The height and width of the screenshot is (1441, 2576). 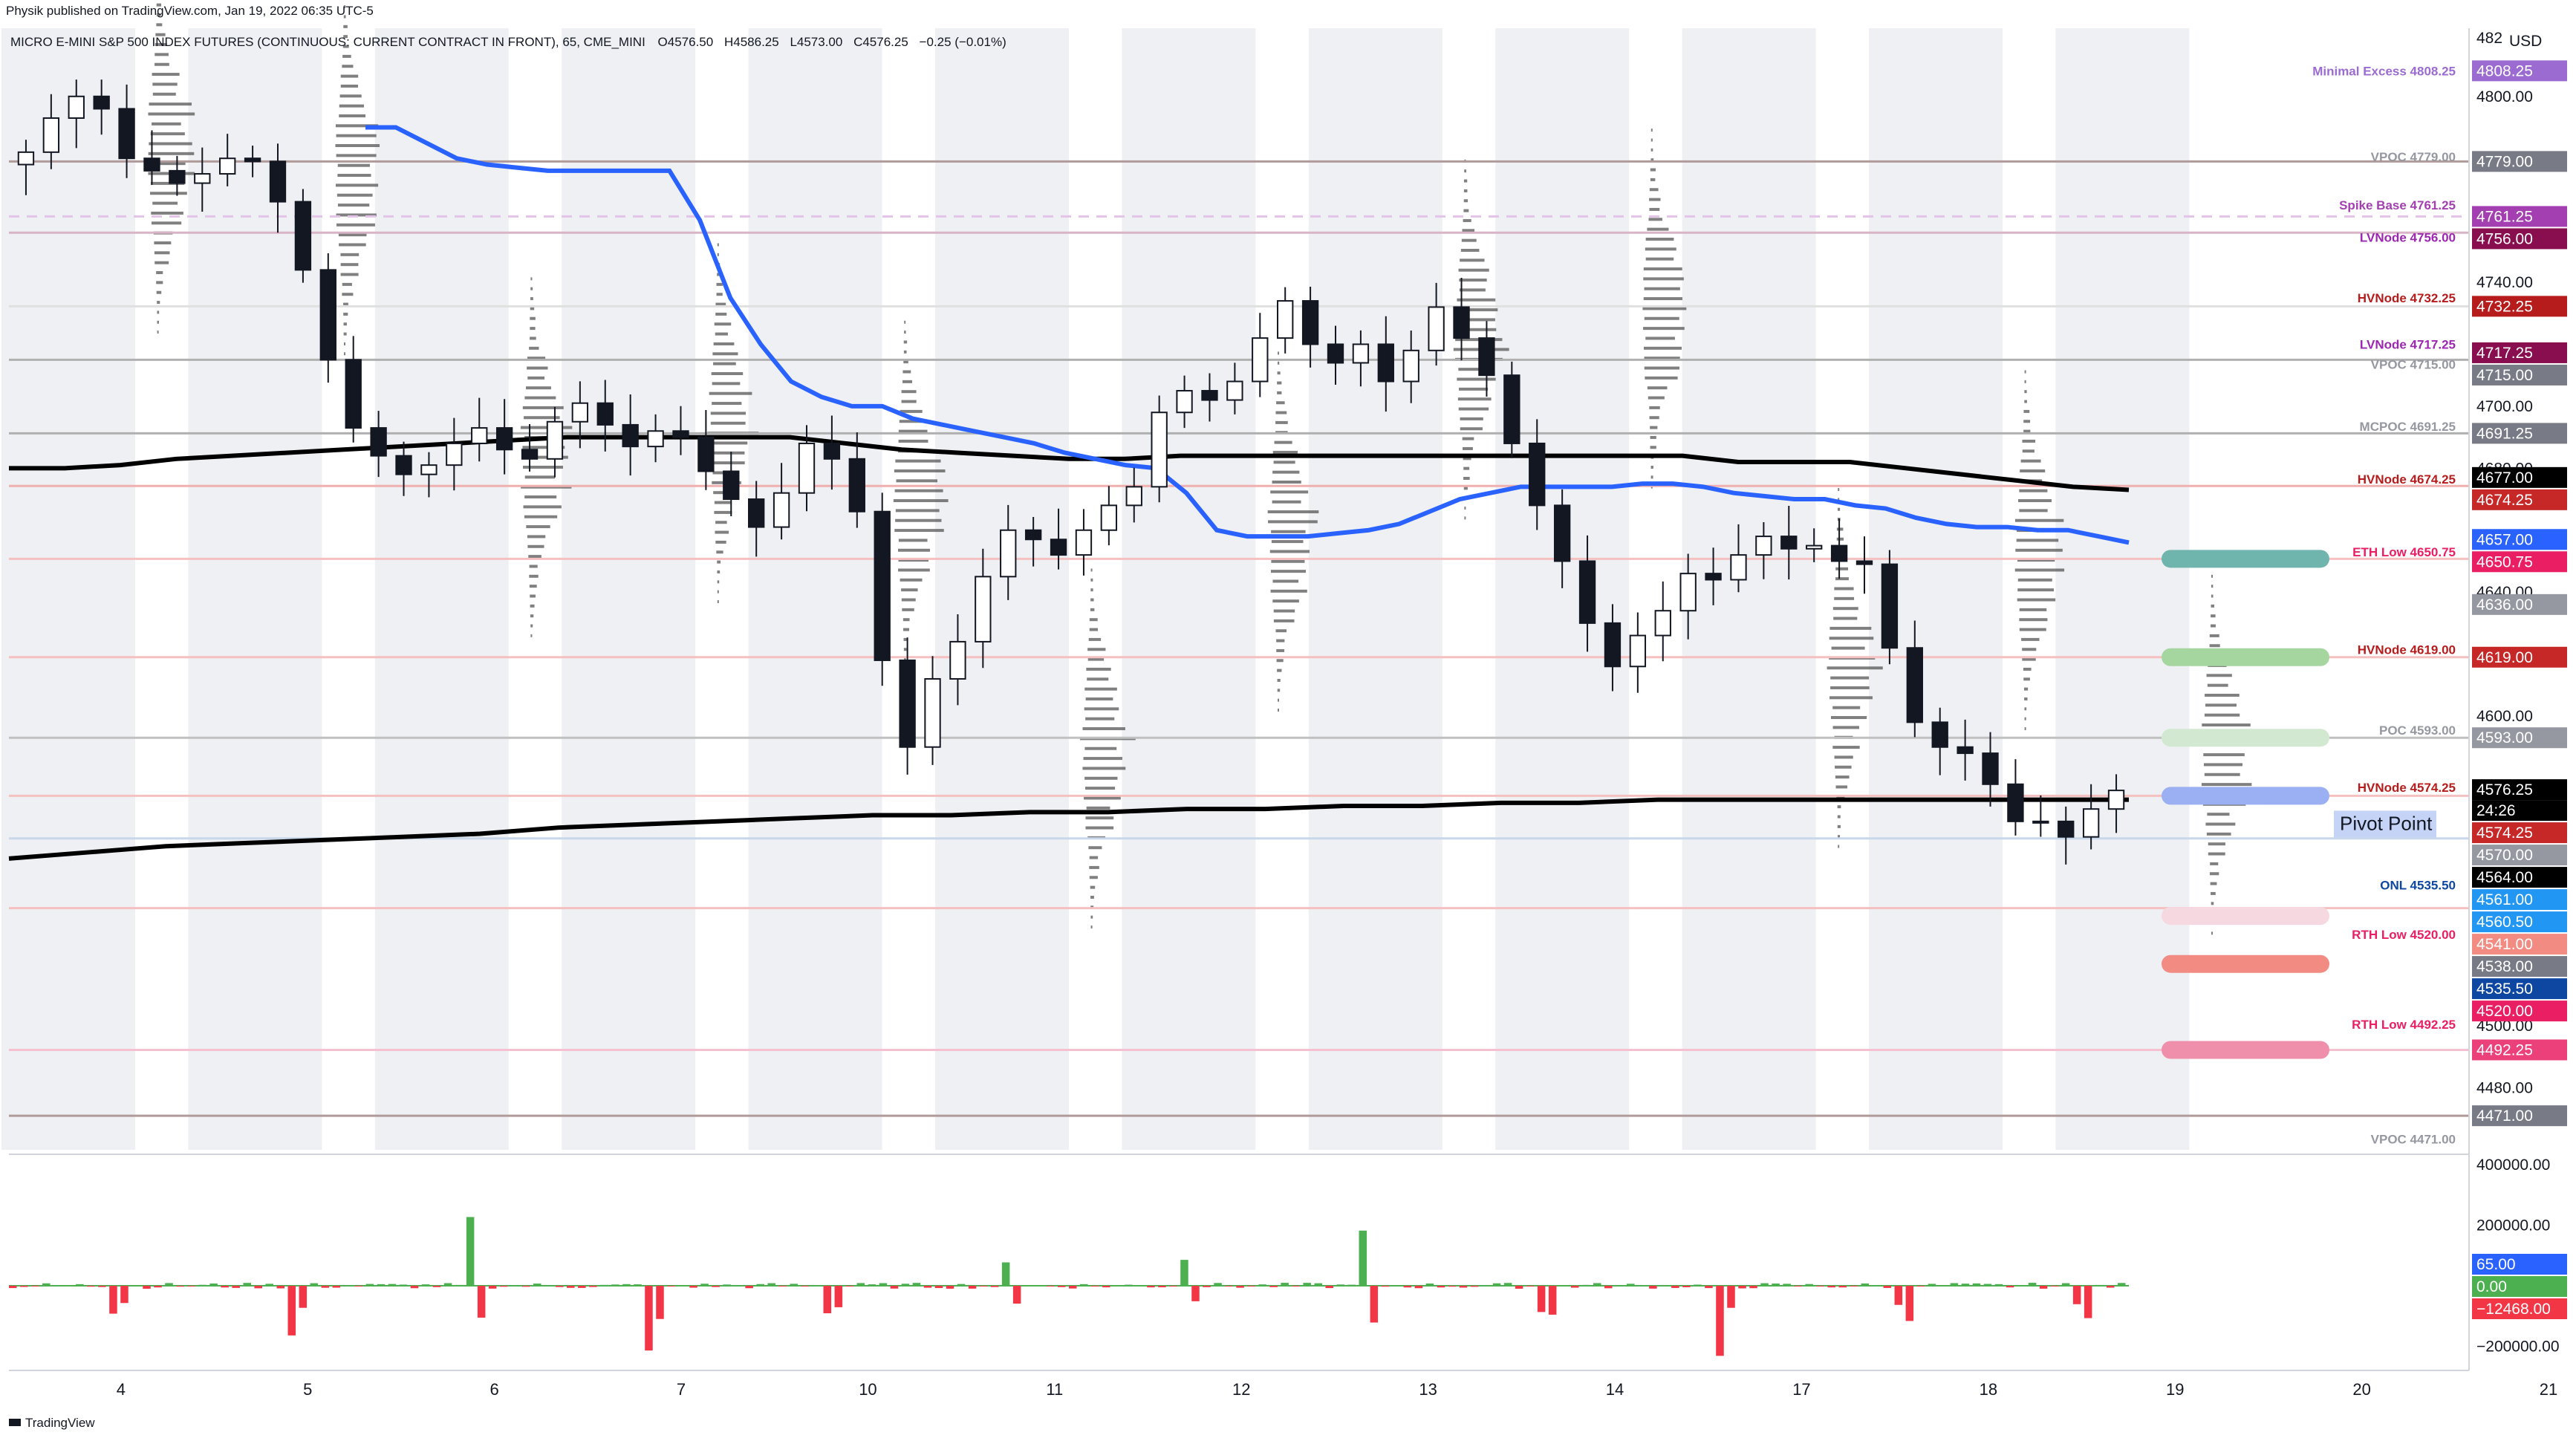 What do you see at coordinates (52, 1423) in the screenshot?
I see `tradingview-logo: TradingView` at bounding box center [52, 1423].